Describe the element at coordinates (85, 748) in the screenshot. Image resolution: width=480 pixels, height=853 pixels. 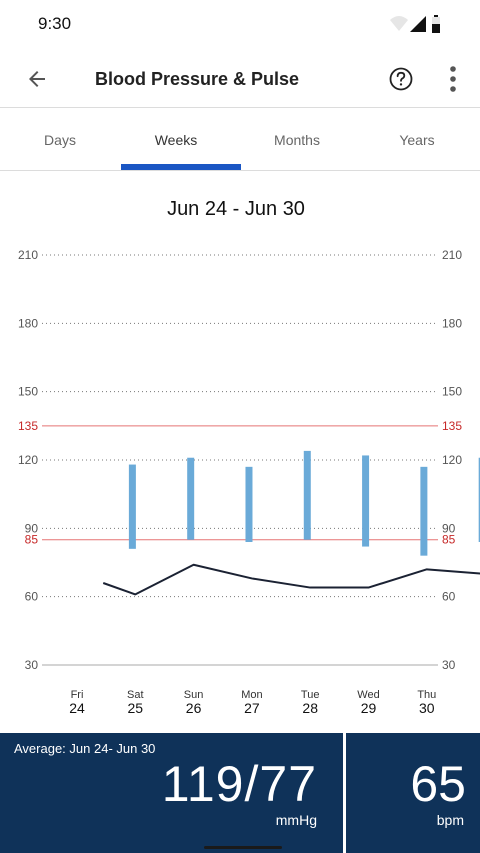
I see `average-caption: Average: Jun 24- Jun 30` at that location.